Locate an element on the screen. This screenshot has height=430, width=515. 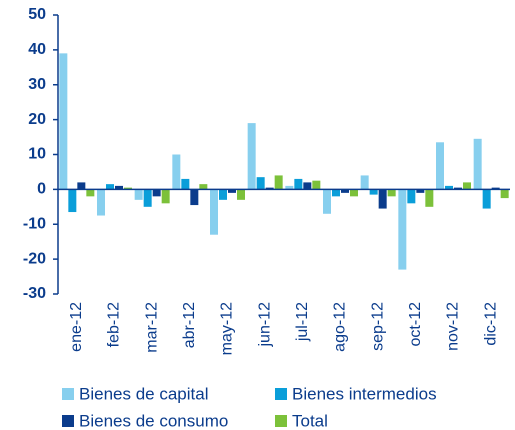
legend-label: Bienes de consumo is located at coordinates (153, 420).